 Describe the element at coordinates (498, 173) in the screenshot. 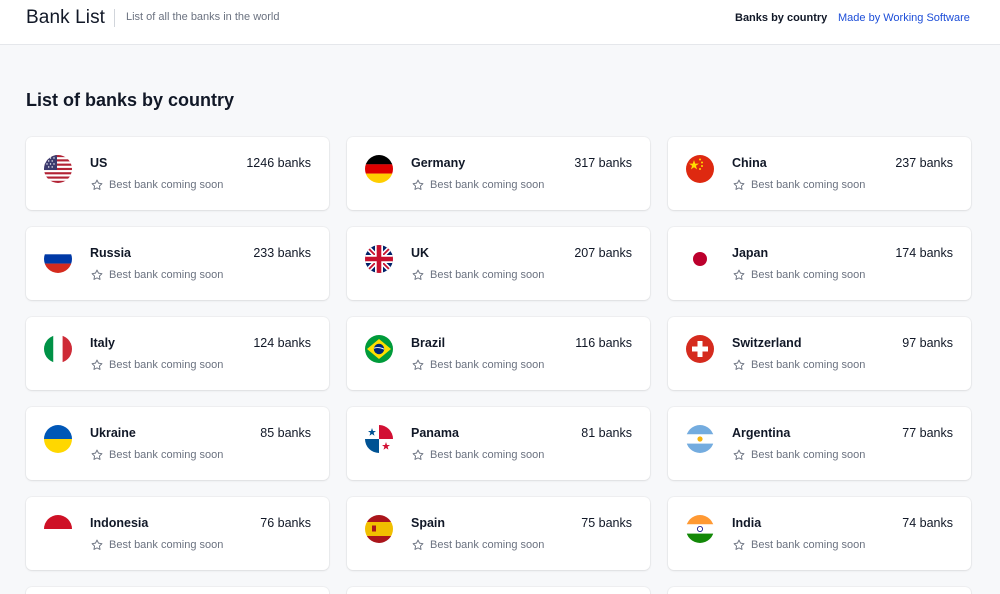

I see `country-card: Germany 317 banks Best bank coming soon` at that location.